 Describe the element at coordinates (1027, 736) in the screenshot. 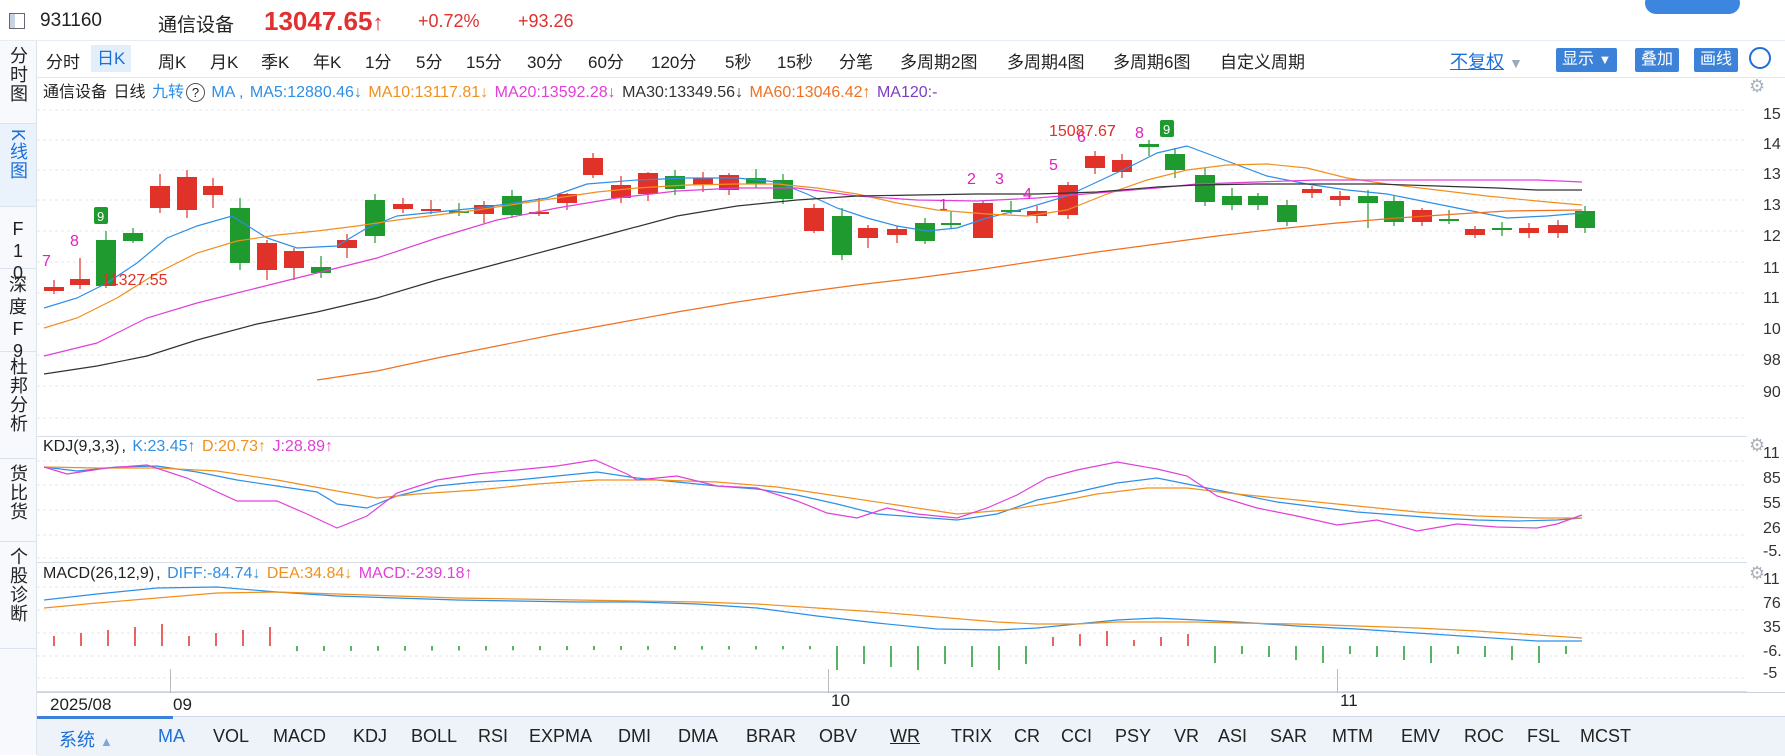

I see `indicator-cr: CR` at that location.